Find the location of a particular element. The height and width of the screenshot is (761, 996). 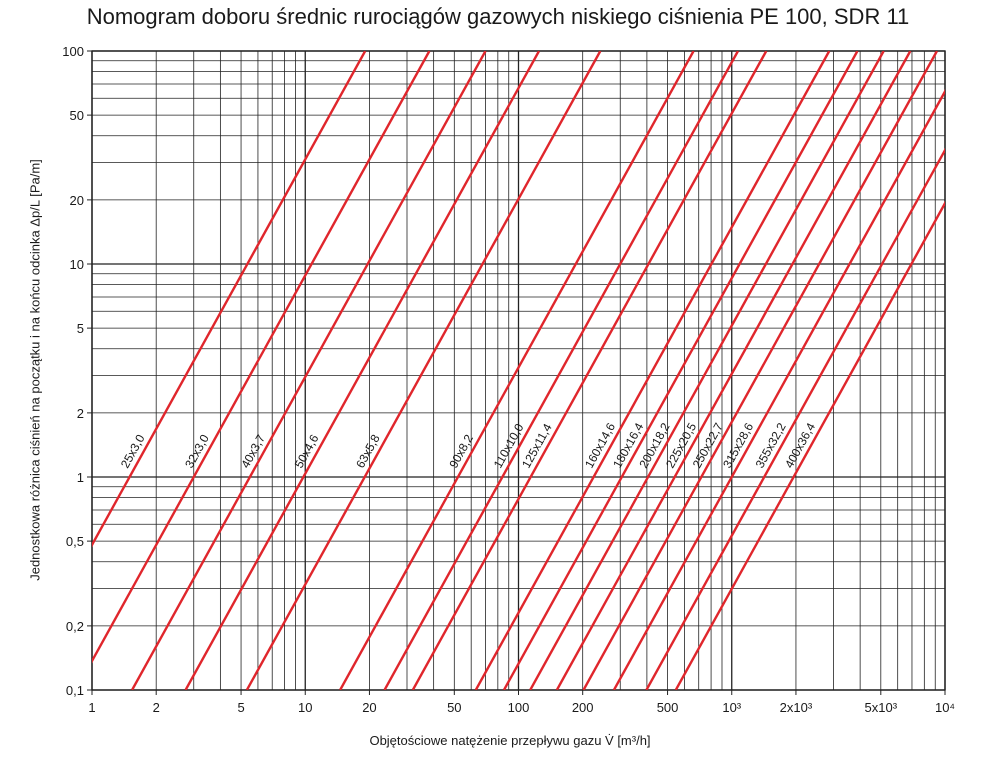

x-tick-label: 500 is located at coordinates (668, 707).